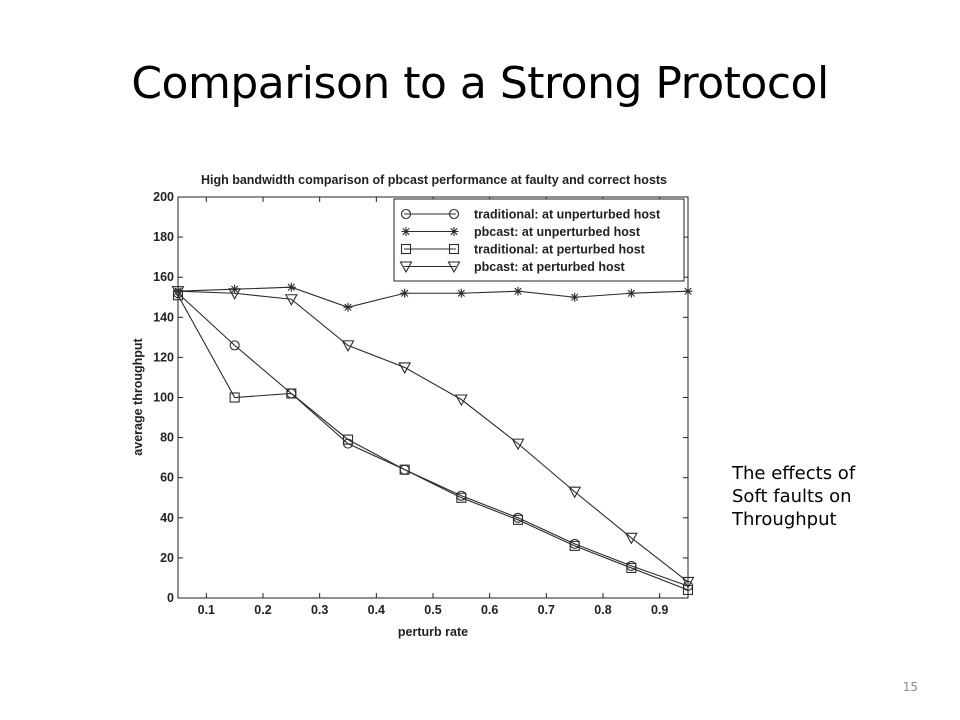  What do you see at coordinates (163, 197) in the screenshot?
I see `y-tick-label: 200` at bounding box center [163, 197].